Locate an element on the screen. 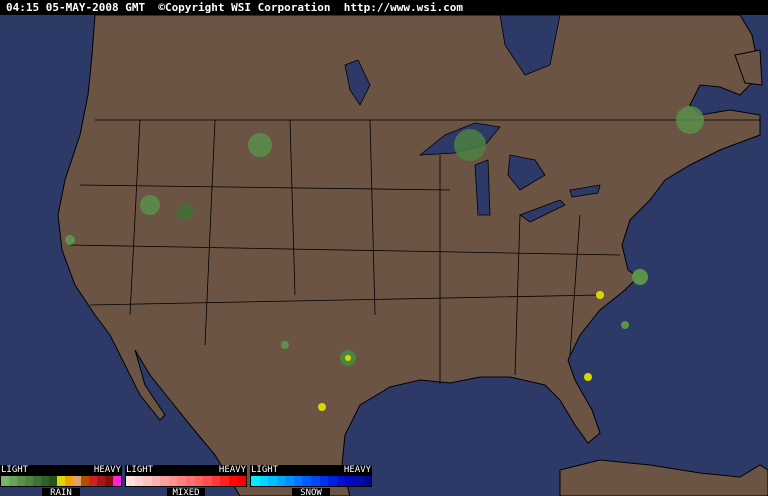  legend-rain: LIGHT HEAVY RAIN is located at coordinates (61, 480).